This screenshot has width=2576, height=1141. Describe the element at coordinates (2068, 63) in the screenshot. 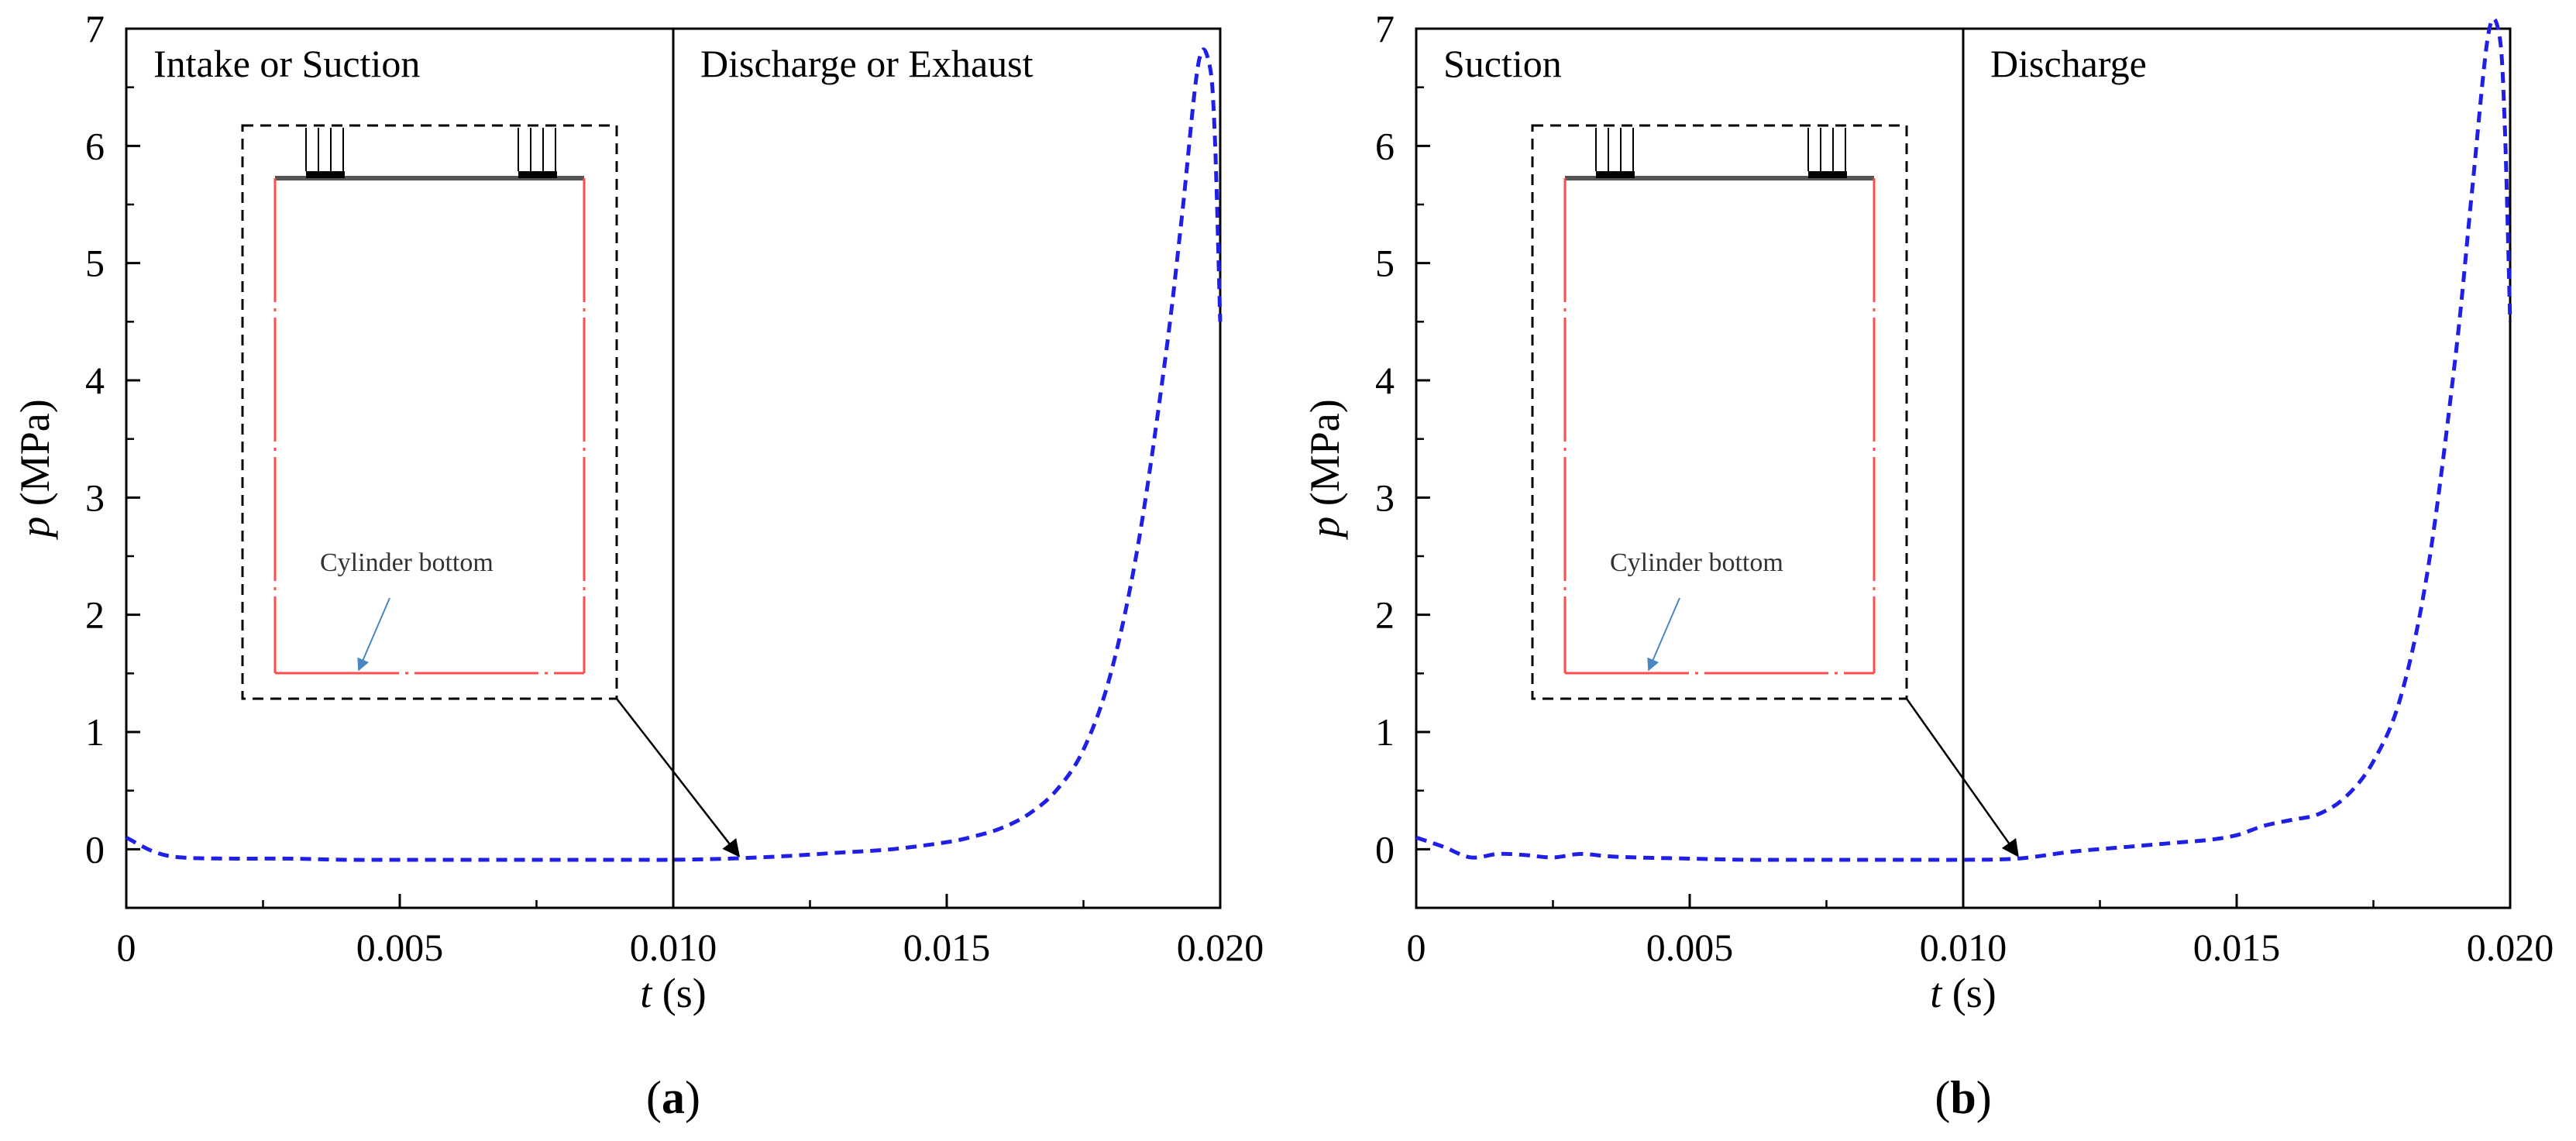

I see `region-label-right: Discharge` at that location.